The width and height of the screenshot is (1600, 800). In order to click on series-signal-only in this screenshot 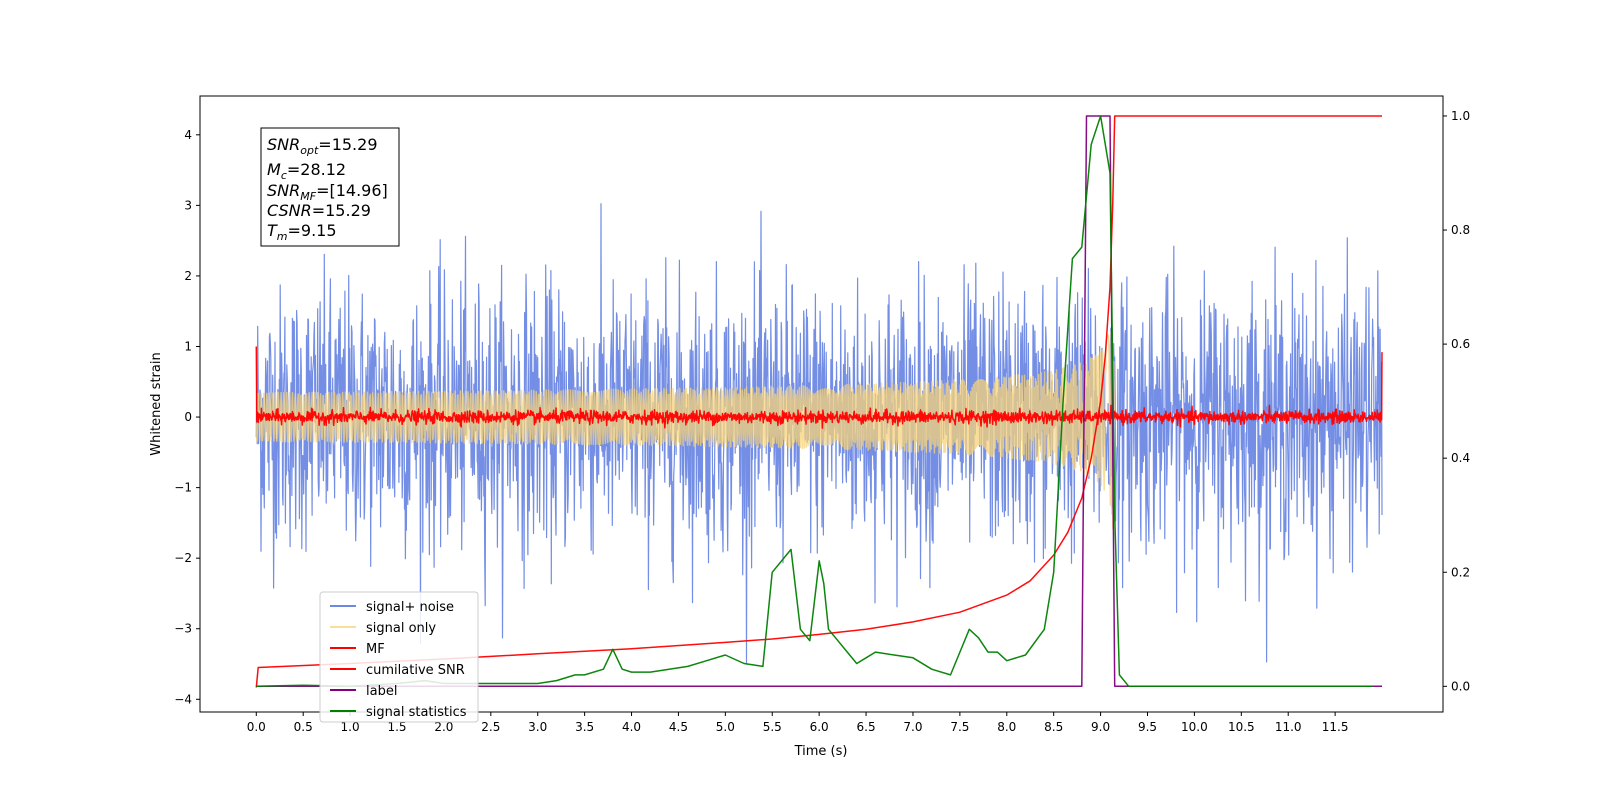, I will do `click(685, 428)`.